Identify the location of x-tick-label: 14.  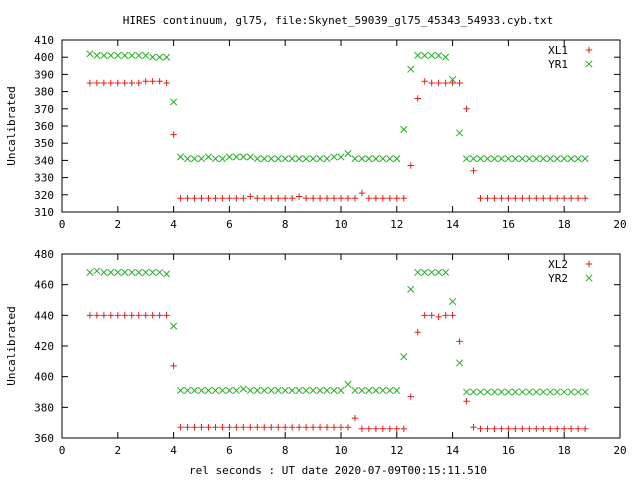
(453, 224).